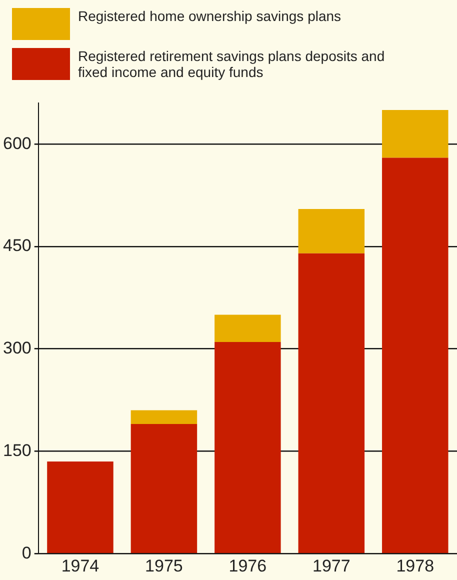 This screenshot has height=580, width=457. What do you see at coordinates (17, 450) in the screenshot?
I see `y-tick-label: 150` at bounding box center [17, 450].